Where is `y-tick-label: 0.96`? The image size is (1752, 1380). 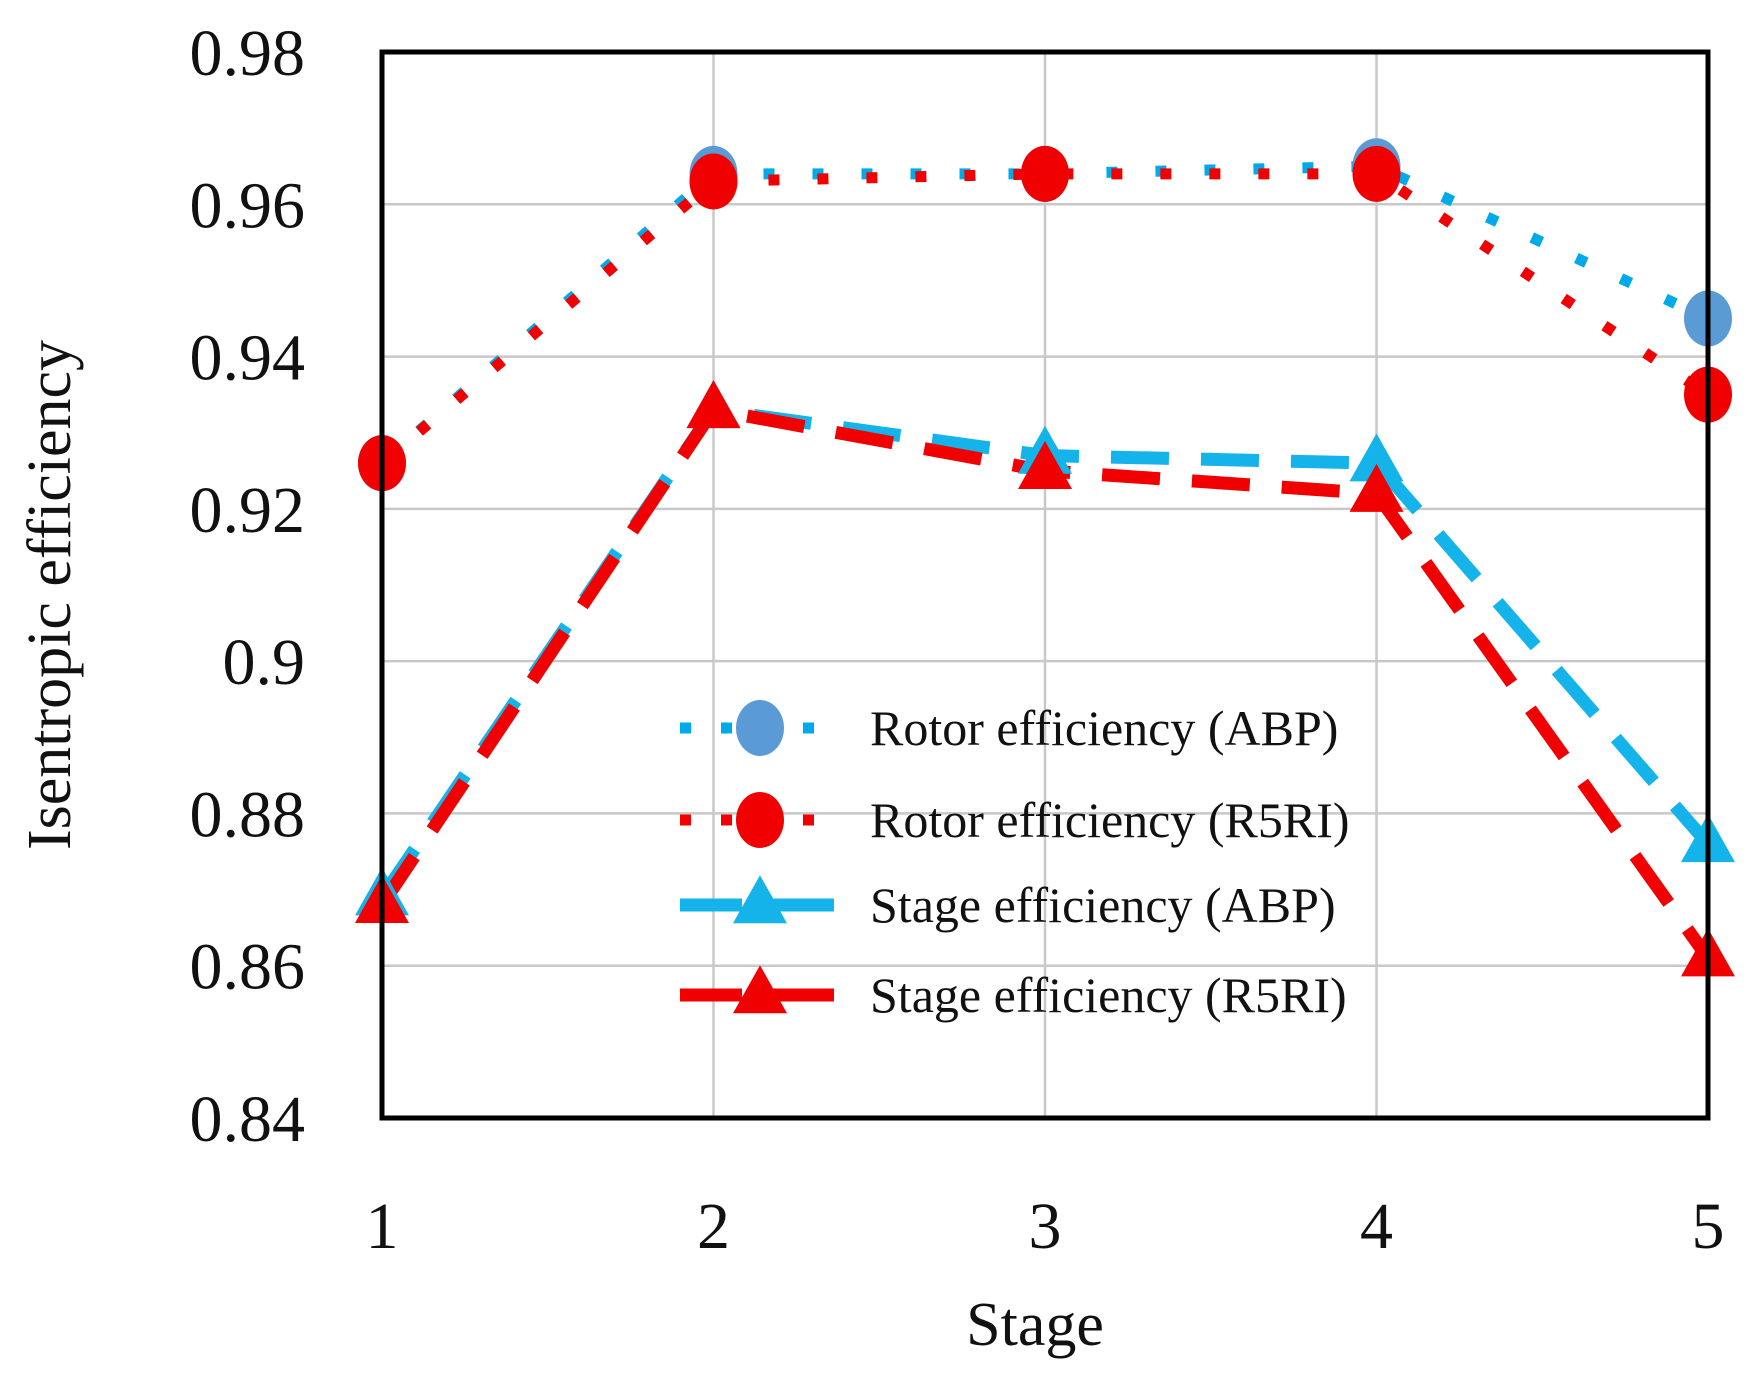
y-tick-label: 0.96 is located at coordinates (248, 205).